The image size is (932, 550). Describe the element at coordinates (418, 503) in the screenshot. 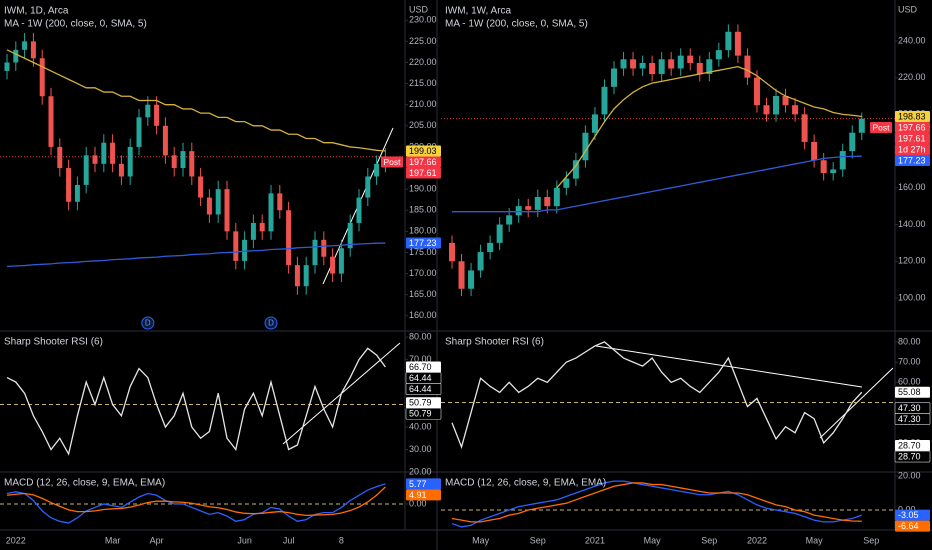

I see `y-tick-label: 0.00` at that location.